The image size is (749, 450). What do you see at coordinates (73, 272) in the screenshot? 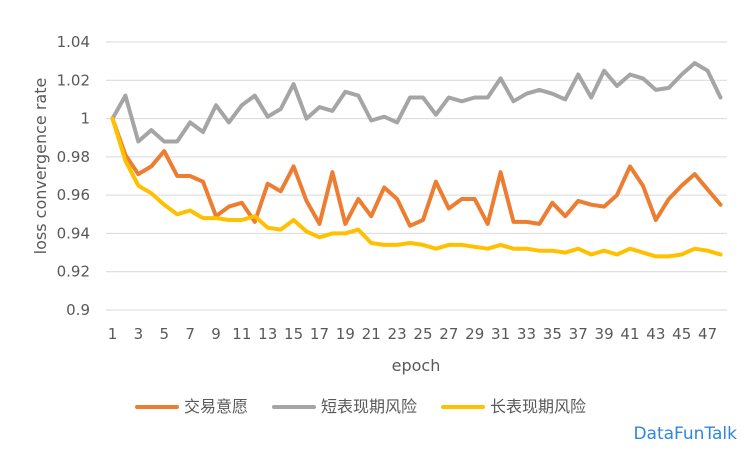
I see `y-tick-label: 0.92` at bounding box center [73, 272].